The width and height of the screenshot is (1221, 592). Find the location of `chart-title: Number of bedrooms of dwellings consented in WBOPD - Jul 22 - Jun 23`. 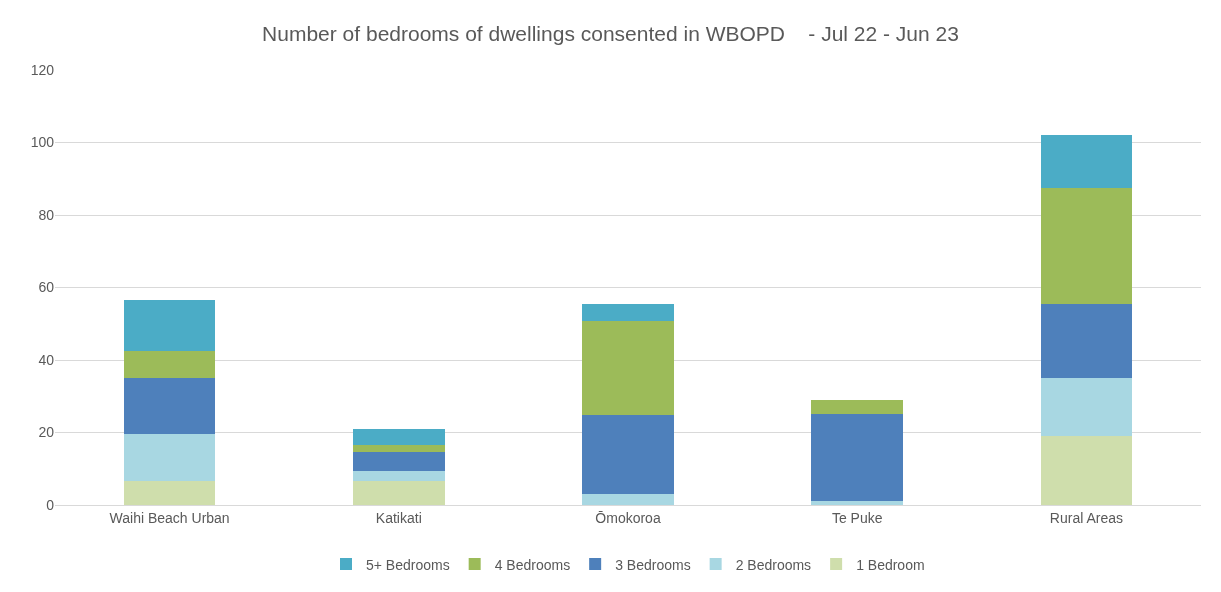

chart-title: Number of bedrooms of dwellings consented in WBOPD - Jul 22 - Jun 23 is located at coordinates (610, 34).